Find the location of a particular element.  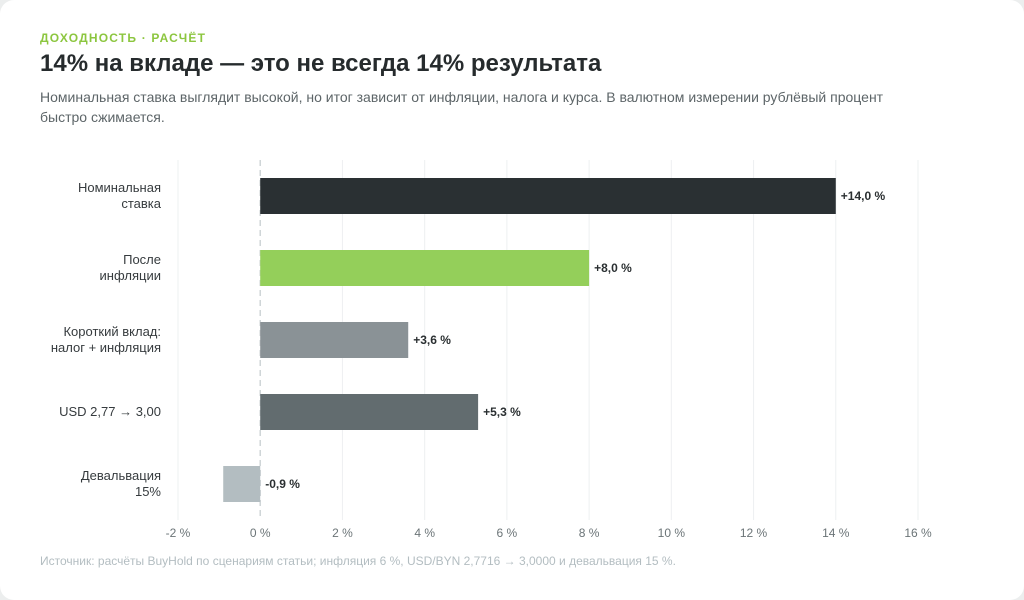

x-tick-label: -2 % is located at coordinates (178, 533).